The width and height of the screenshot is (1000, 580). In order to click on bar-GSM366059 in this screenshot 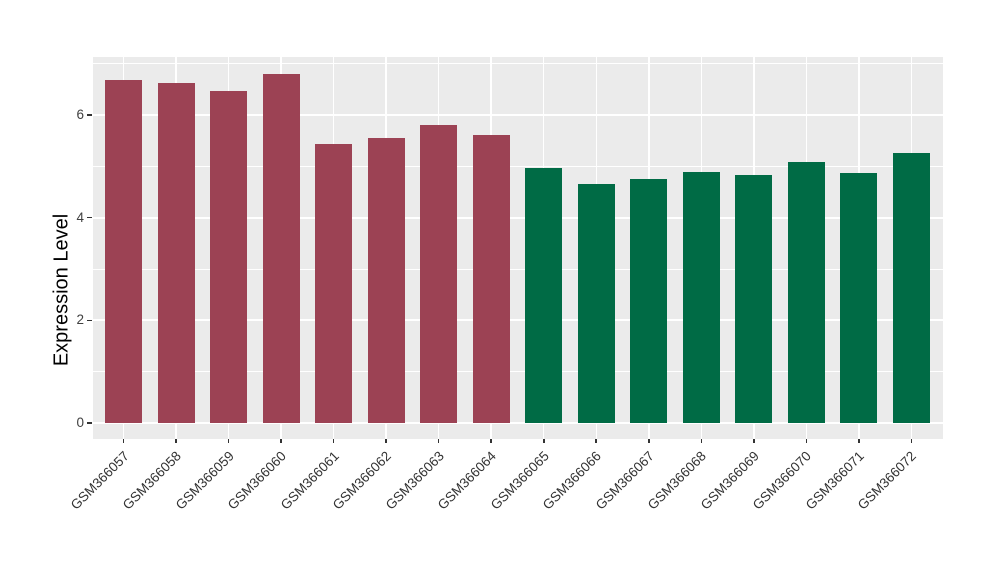, I will do `click(229, 256)`.